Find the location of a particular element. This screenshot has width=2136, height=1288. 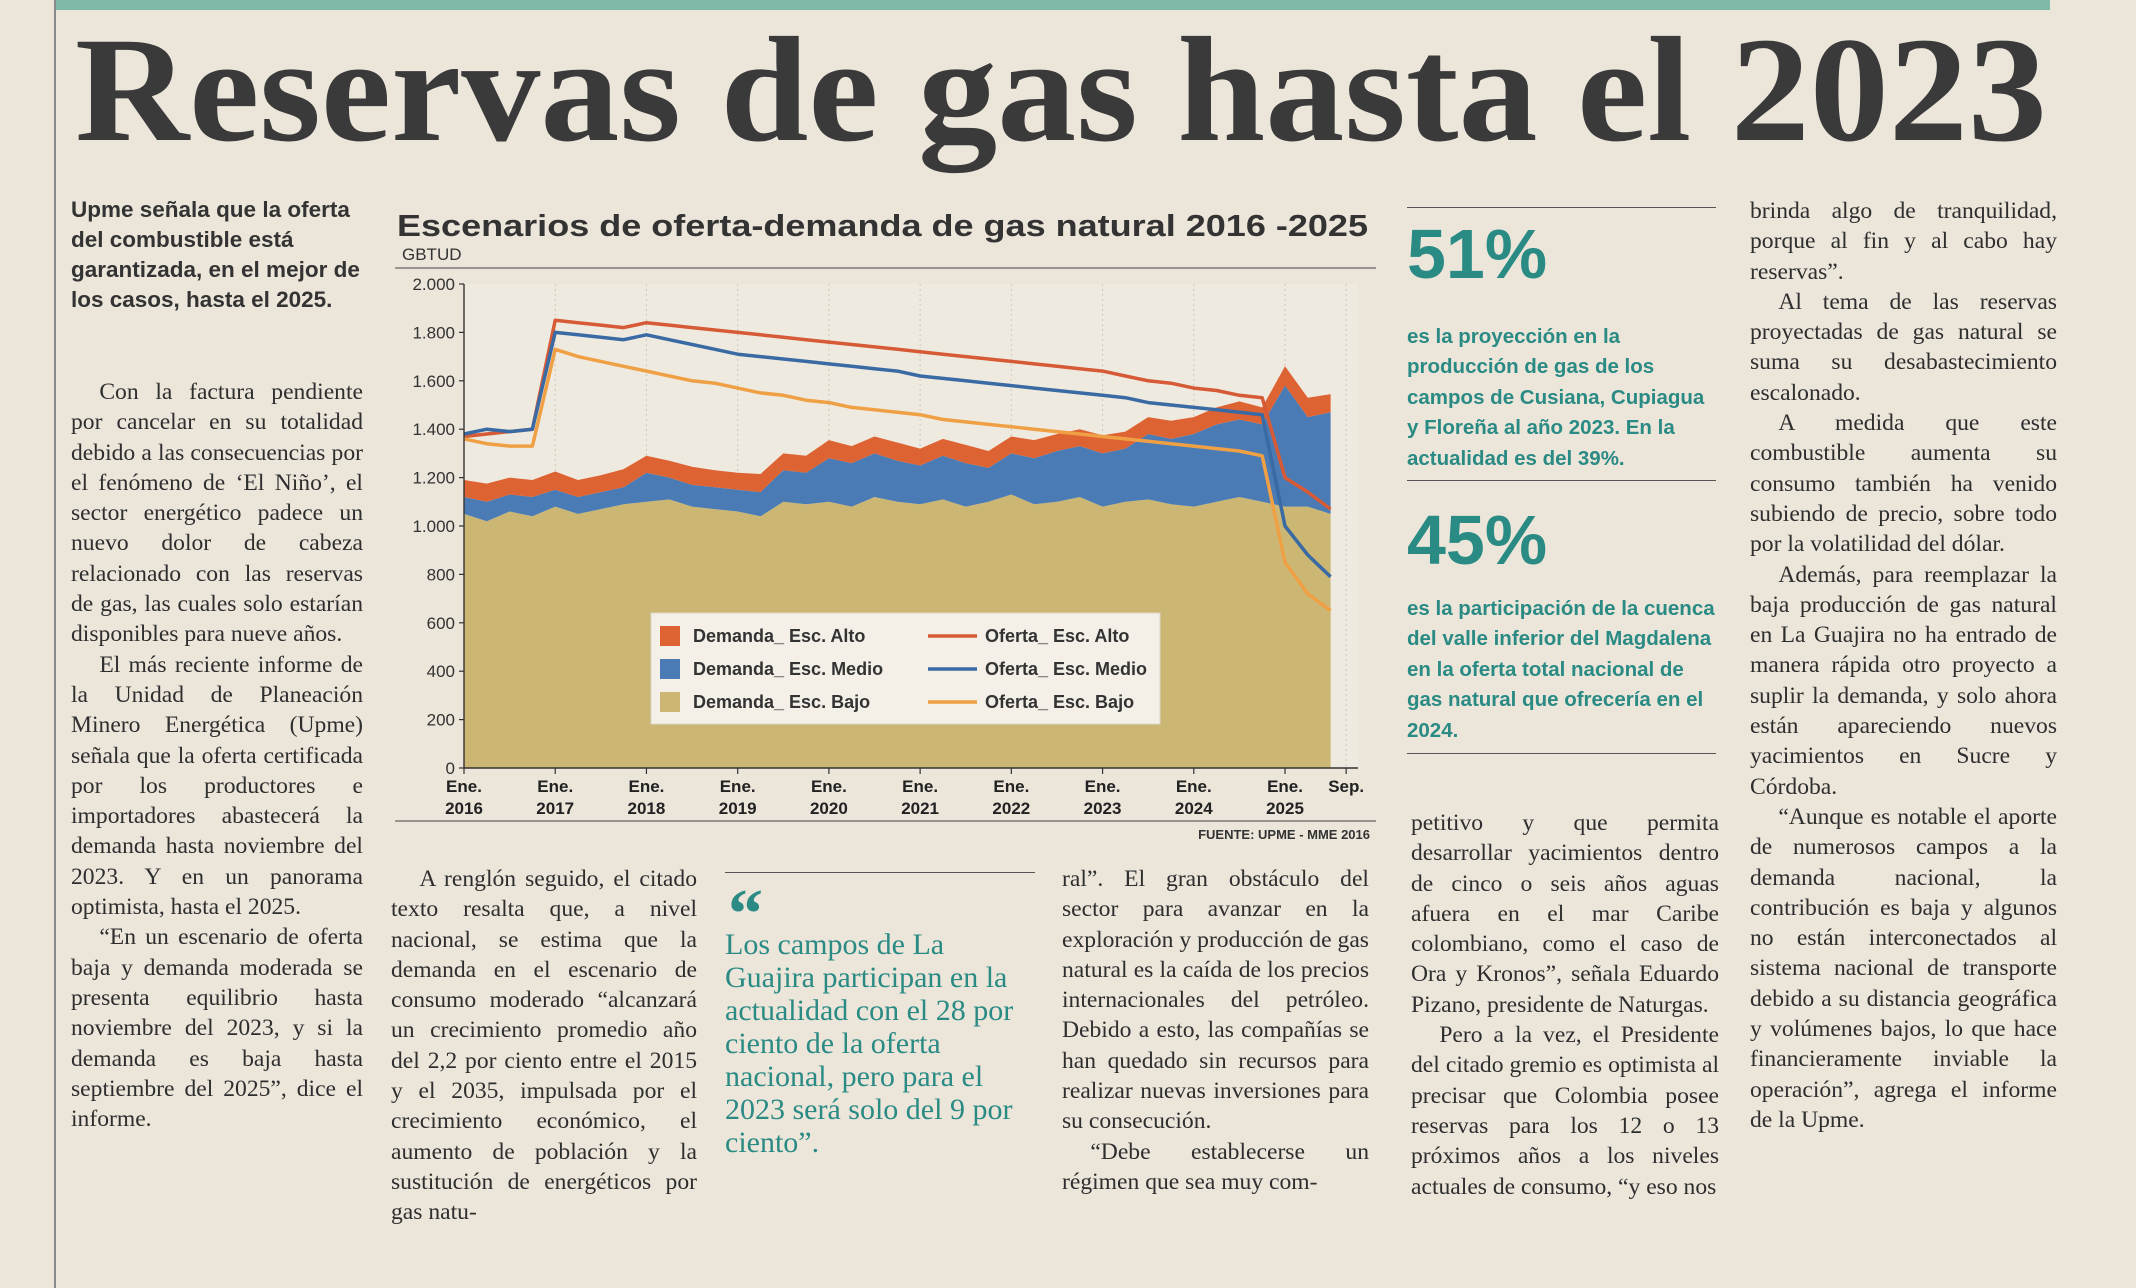

top-bar is located at coordinates (1052, 5).